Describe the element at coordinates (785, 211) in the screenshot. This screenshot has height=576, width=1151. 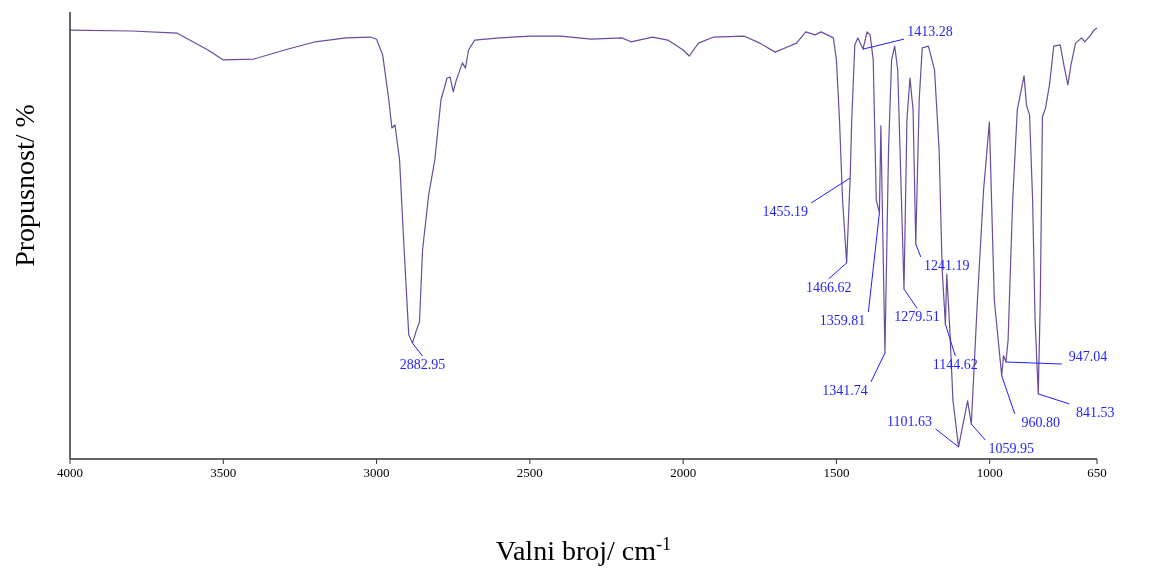
I see `annotation: 1455.19` at that location.